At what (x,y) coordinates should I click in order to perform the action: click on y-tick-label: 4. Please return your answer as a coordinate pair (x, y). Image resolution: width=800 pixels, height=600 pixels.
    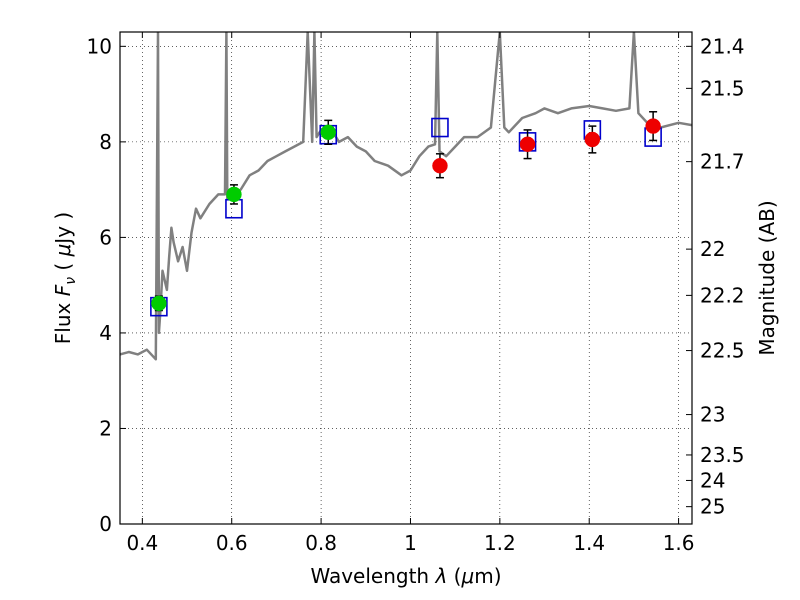
    Looking at the image, I should click on (105, 333).